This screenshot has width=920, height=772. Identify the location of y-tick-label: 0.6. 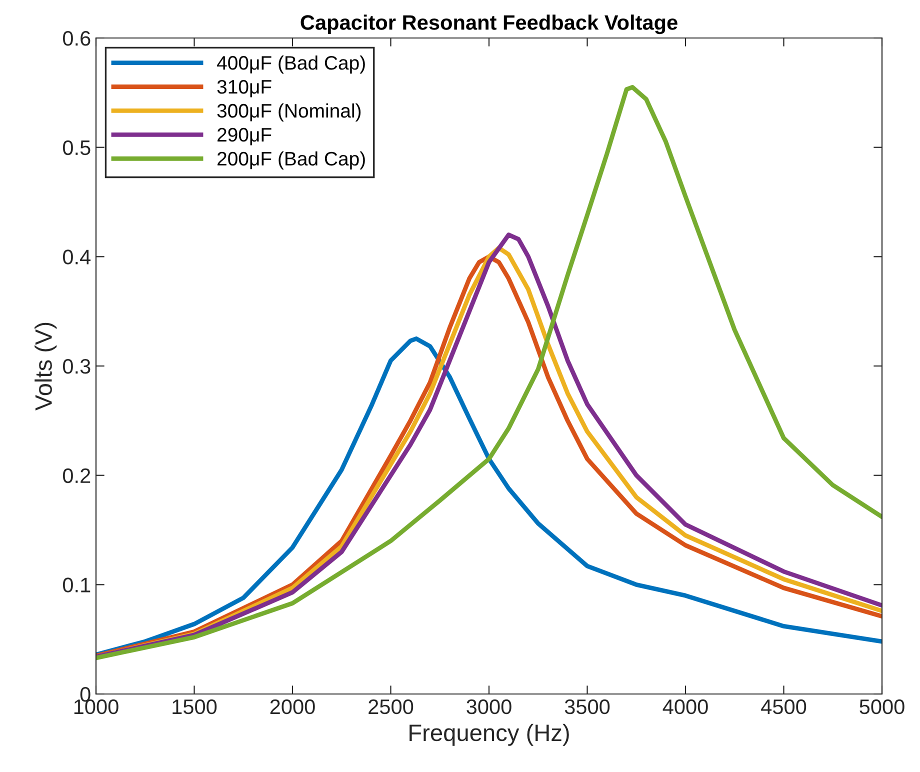
(76, 38).